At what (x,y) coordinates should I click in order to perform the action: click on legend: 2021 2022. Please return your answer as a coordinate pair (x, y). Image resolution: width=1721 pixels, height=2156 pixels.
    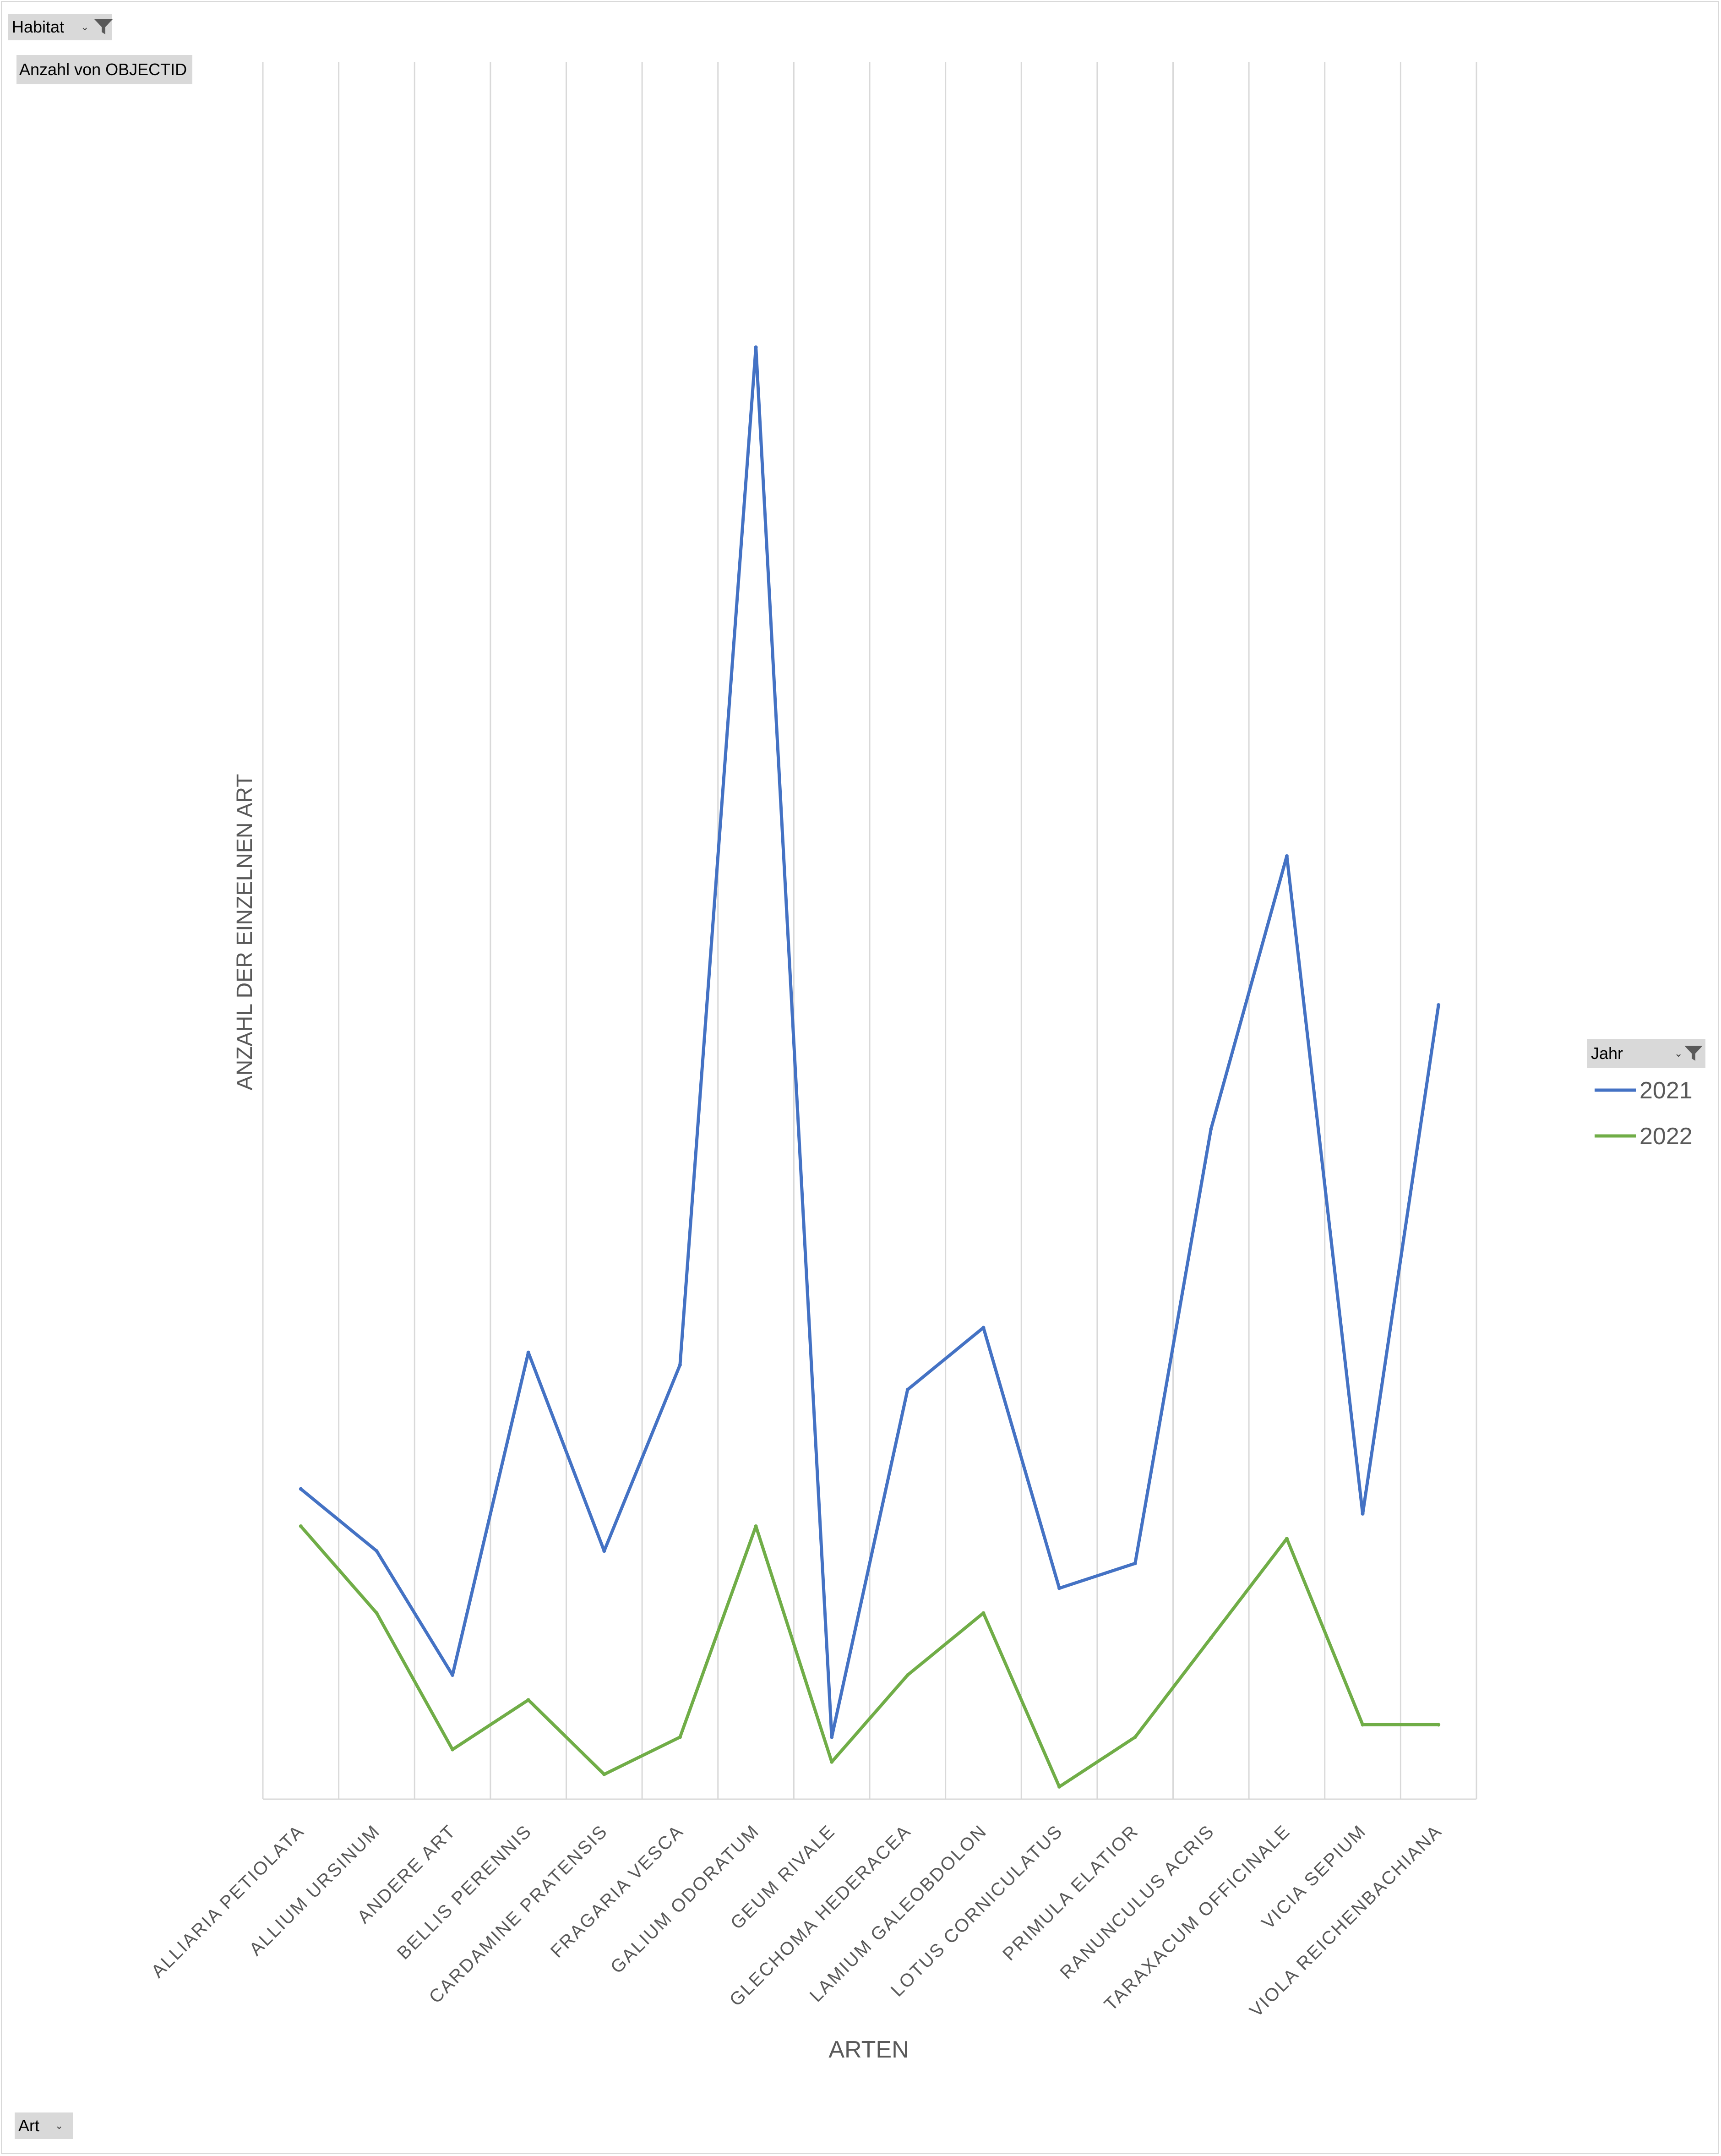
    Looking at the image, I should click on (1644, 1114).